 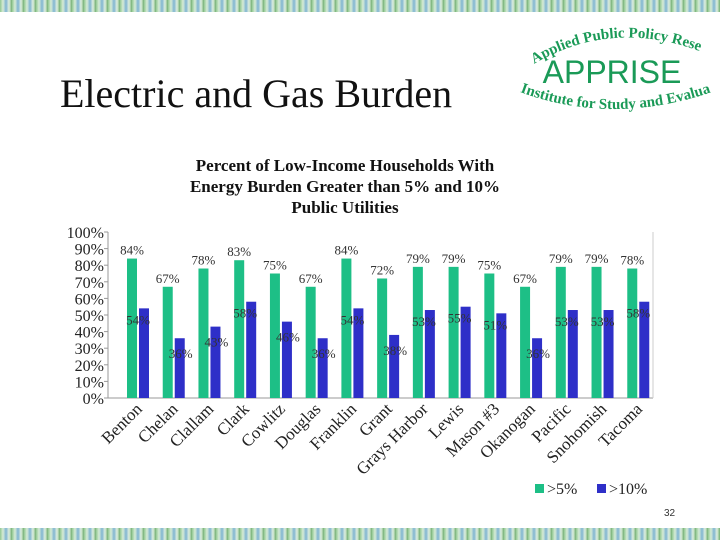 I want to click on y-tick-label: 40%, so click(x=89, y=333).